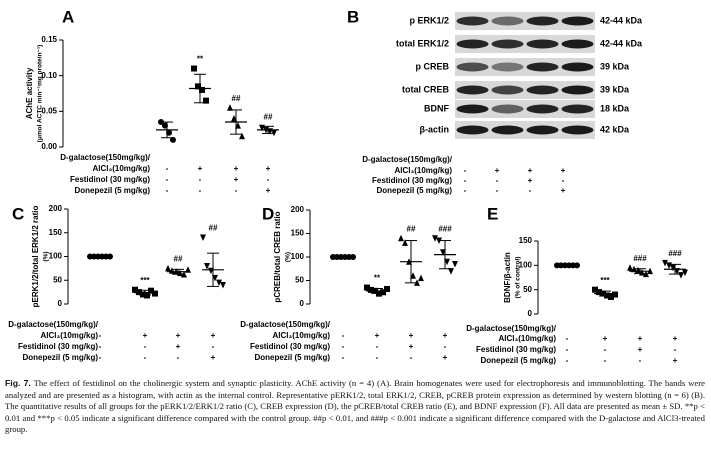 This screenshot has height=470, width=711. Describe the element at coordinates (46, 256) in the screenshot. I see `y-axis-label: (%)` at that location.